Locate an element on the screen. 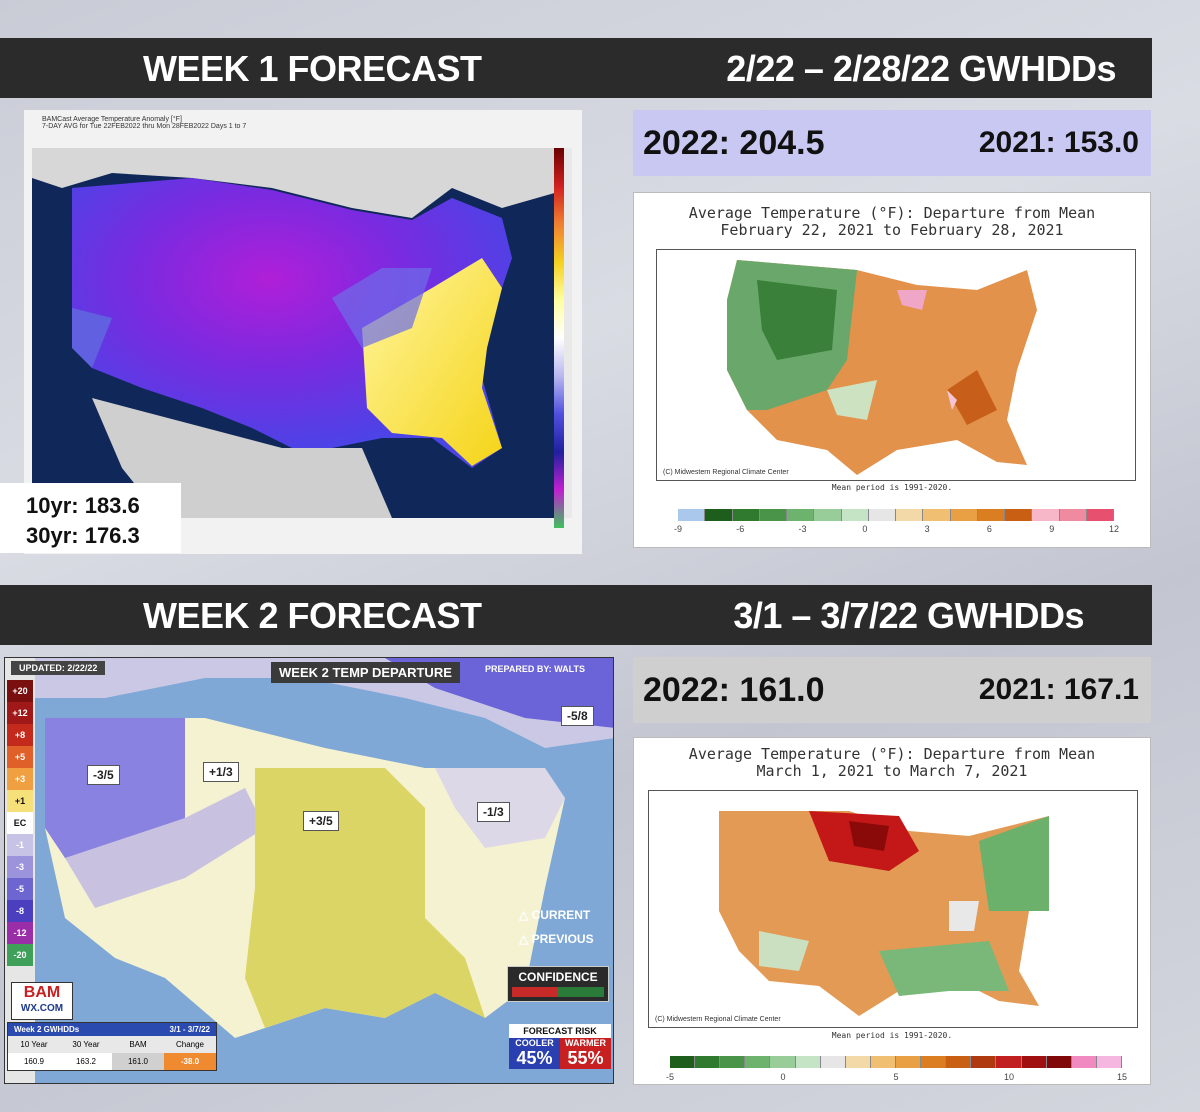  current-indicator-icon: △ is located at coordinates (524, 915).